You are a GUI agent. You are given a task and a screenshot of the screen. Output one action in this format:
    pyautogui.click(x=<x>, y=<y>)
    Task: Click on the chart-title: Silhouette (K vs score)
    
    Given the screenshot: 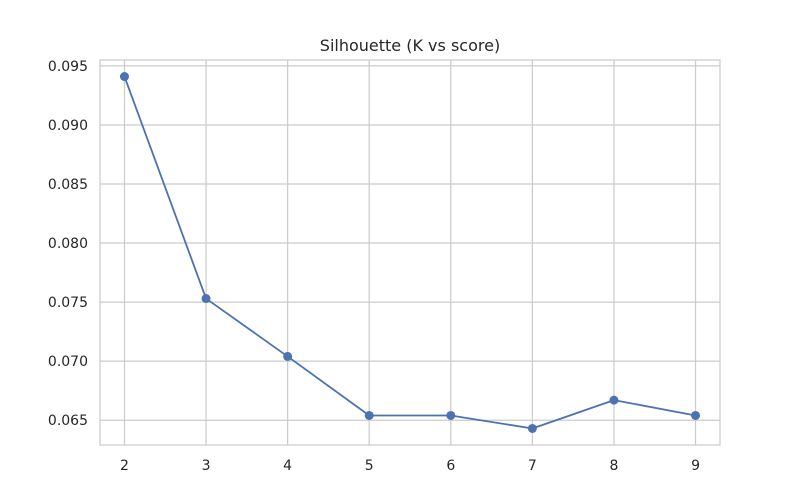 What is the action you would take?
    pyautogui.click(x=410, y=45)
    